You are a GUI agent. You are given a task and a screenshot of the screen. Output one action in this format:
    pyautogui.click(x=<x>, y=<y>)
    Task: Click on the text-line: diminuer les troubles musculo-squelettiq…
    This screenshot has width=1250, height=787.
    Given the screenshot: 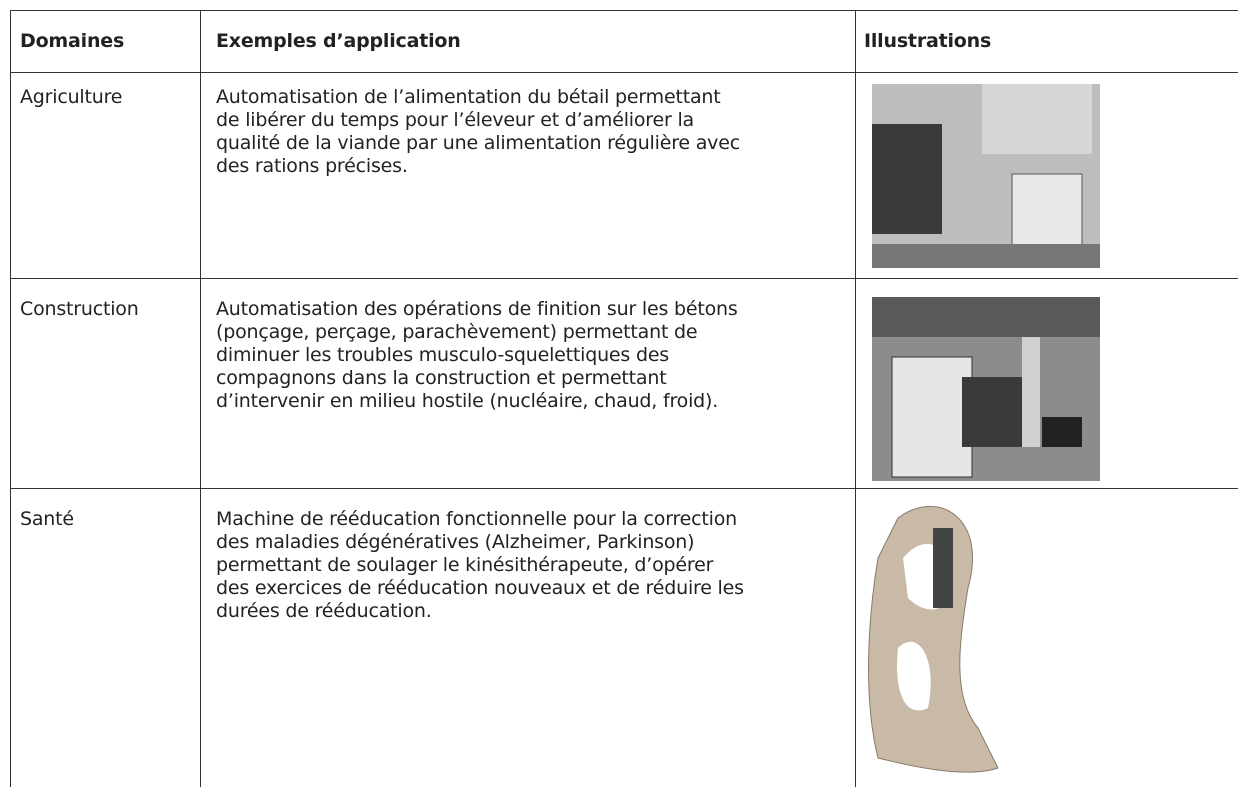 What is the action you would take?
    pyautogui.click(x=443, y=355)
    